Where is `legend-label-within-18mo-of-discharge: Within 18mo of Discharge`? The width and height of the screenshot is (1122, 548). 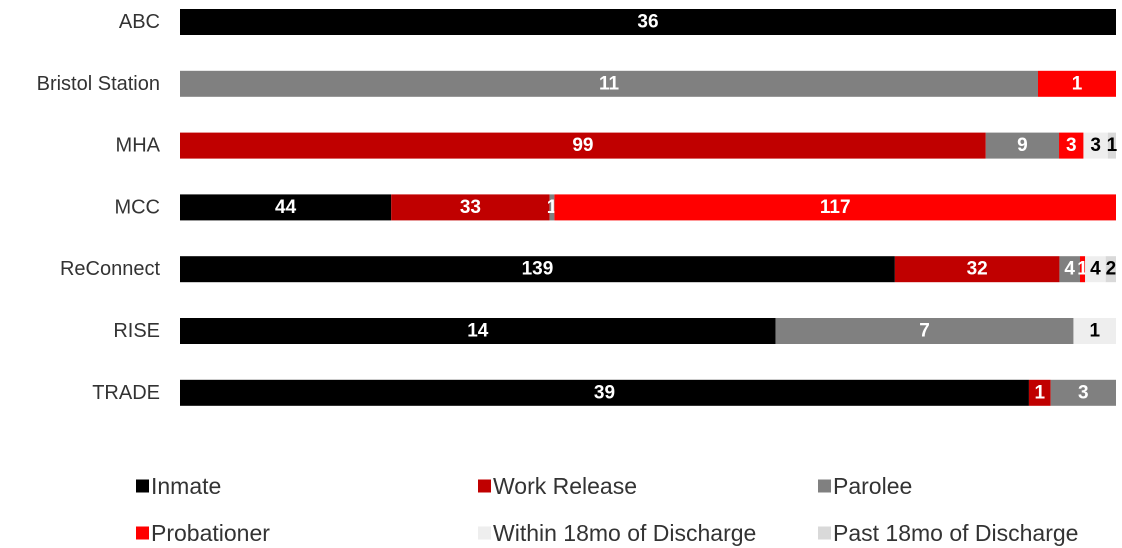
legend-label-within-18mo-of-discharge: Within 18mo of Discharge is located at coordinates (624, 533).